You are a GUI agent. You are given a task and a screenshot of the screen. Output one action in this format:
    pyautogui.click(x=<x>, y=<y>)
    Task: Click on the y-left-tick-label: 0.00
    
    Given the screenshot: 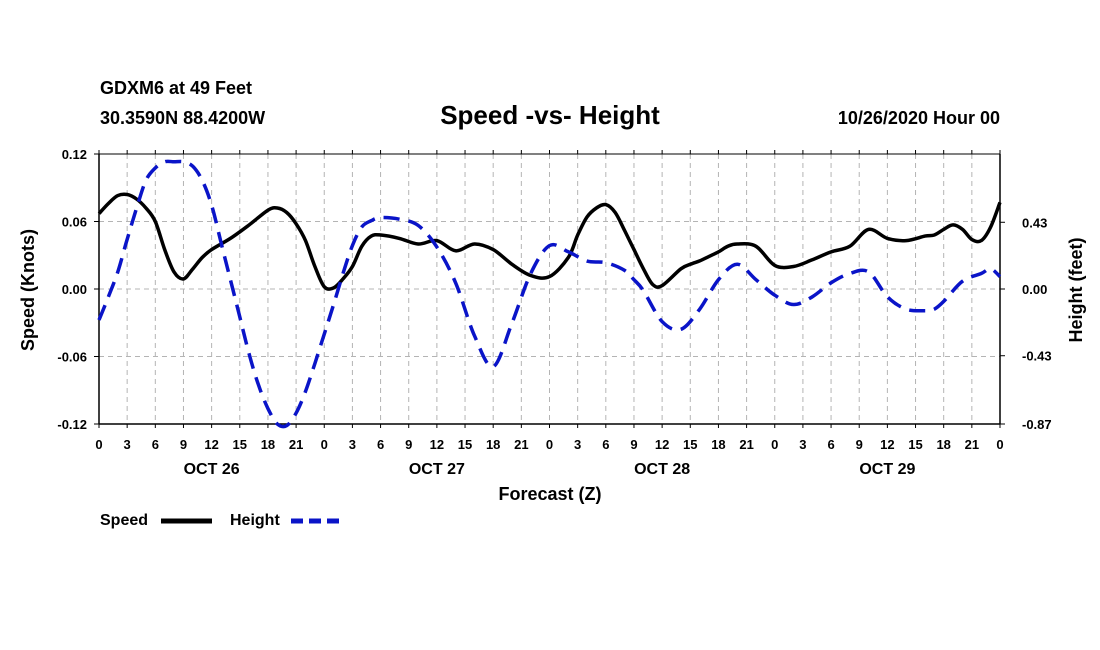 What is the action you would take?
    pyautogui.click(x=74, y=289)
    